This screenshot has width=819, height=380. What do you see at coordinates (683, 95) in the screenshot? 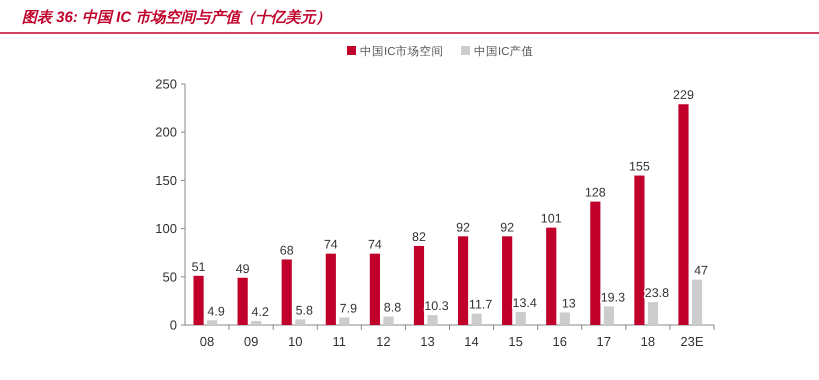
I see `data-label: 229` at bounding box center [683, 95].